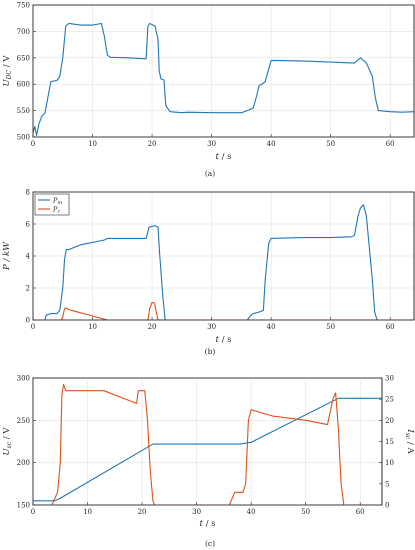  Describe the element at coordinates (23, 32) in the screenshot. I see `y-tick-label: 700` at that location.